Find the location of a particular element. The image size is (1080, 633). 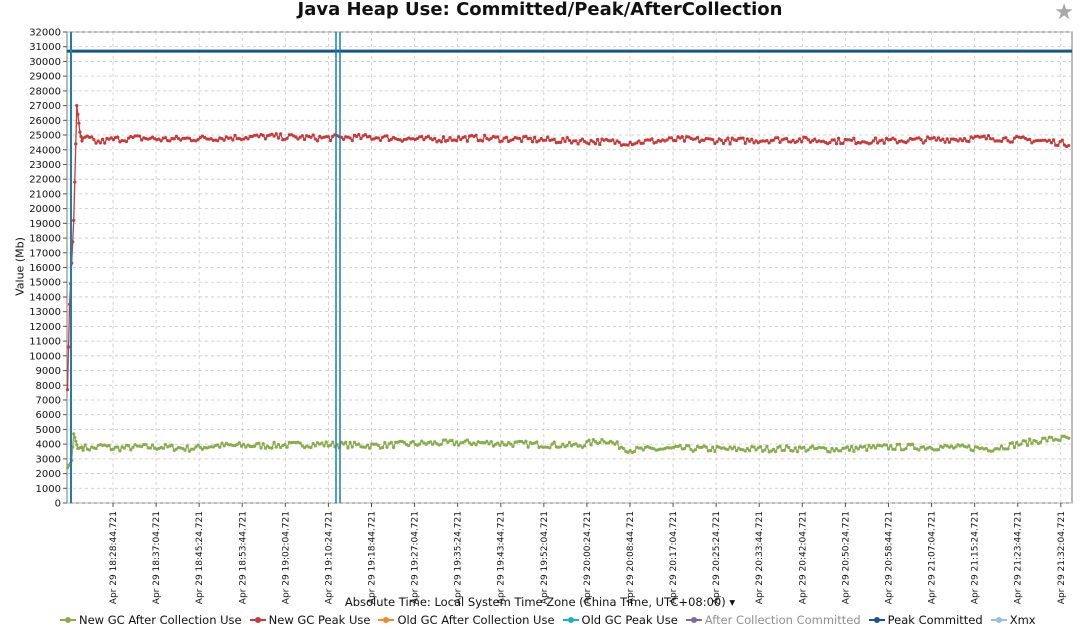

chevron-down-icon: ▾ is located at coordinates (732, 602).